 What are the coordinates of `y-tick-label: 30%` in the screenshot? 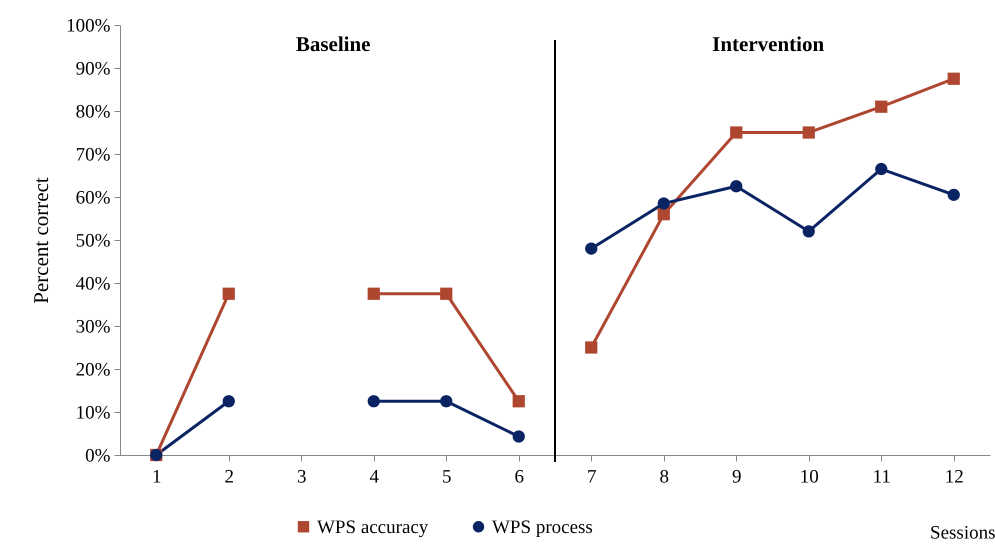 It's located at (93, 327).